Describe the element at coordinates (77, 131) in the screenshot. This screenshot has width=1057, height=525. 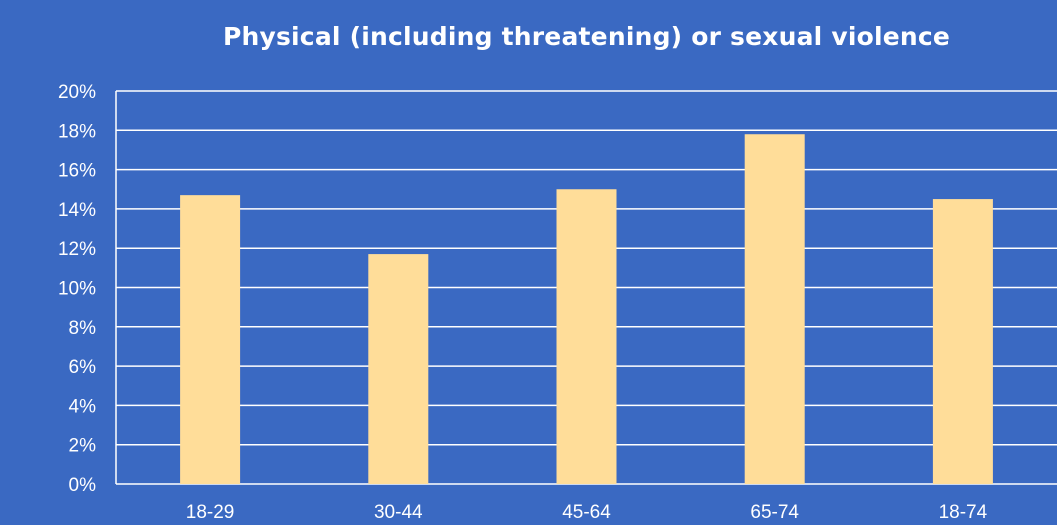
I see `y-tick-label: 18%` at that location.